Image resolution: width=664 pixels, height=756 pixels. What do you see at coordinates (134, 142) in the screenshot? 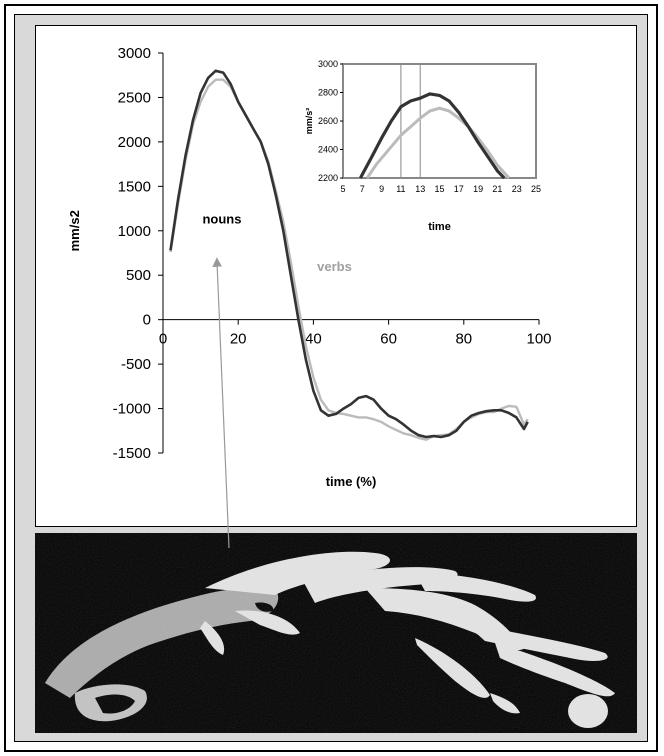
I see `main-y-tick-label: 2000` at bounding box center [134, 142].